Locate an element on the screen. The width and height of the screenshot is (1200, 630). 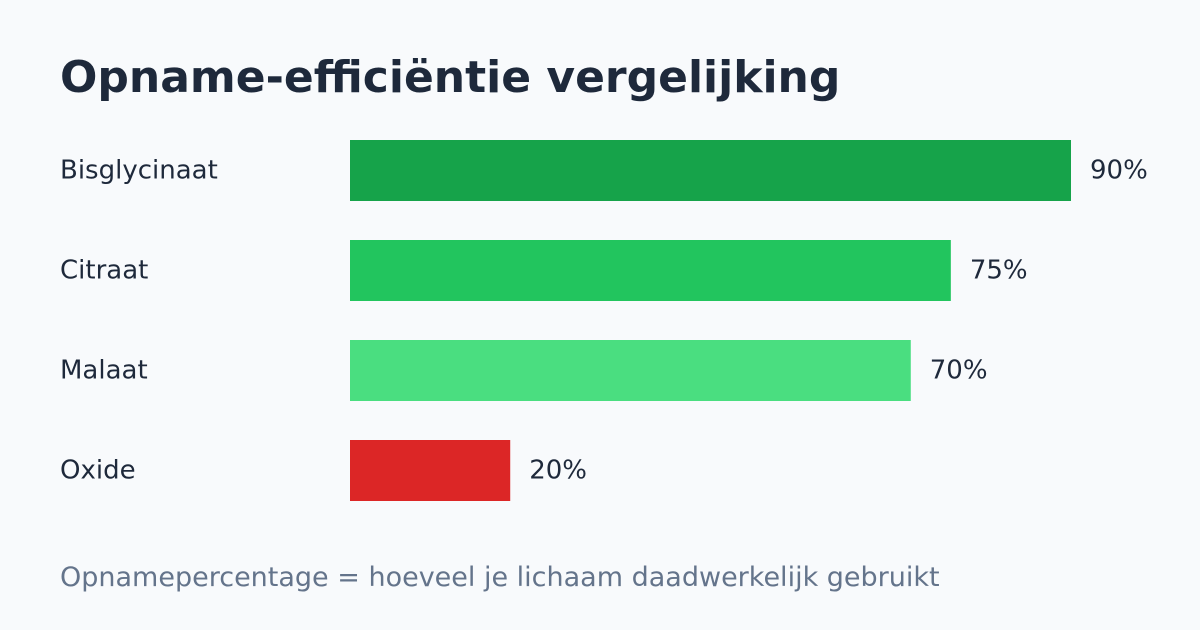
value-label-oxide: 20% is located at coordinates (558, 471).